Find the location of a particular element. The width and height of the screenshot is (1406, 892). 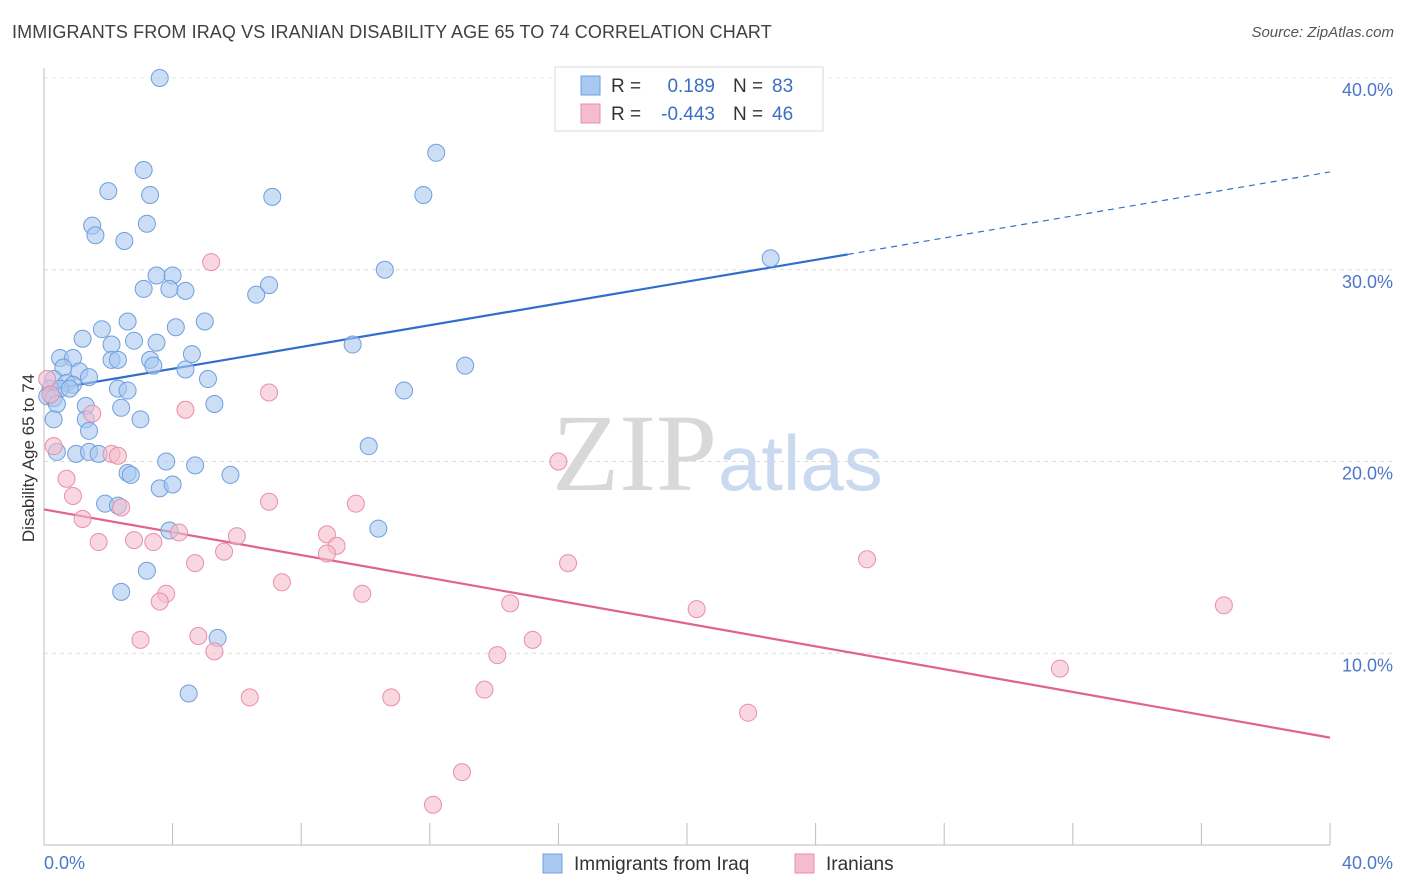

legend-n-label-iranians: N = is located at coordinates (748, 114).